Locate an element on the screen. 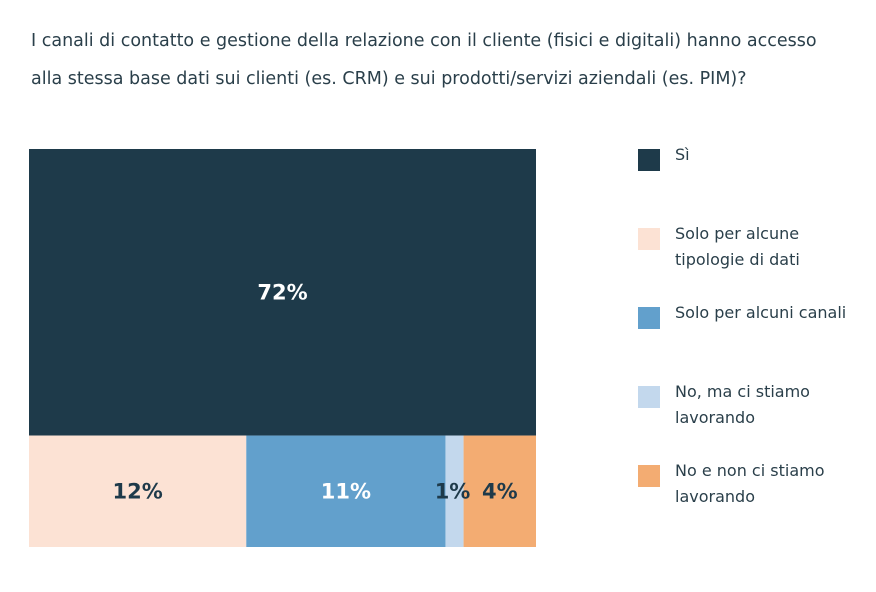 The width and height of the screenshot is (876, 592). legend-label-non-lavorando: No e non ci stiamo lavorando is located at coordinates (750, 483).